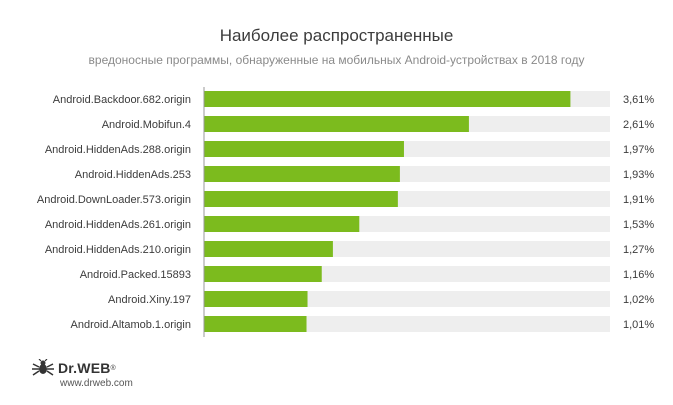  Describe the element at coordinates (114, 200) in the screenshot. I see `category-label: Android.DownLoader.573.origin` at that location.